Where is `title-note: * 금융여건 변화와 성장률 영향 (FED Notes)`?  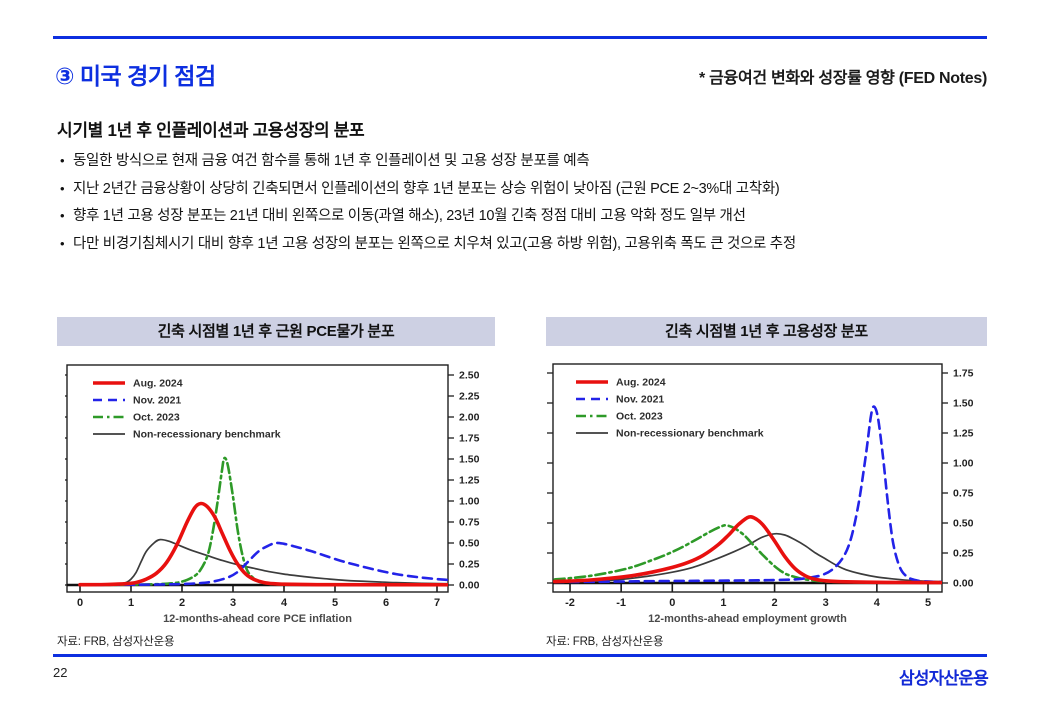
title-note: * 금융여건 변화와 성장률 영향 (FED Notes) is located at coordinates (843, 78).